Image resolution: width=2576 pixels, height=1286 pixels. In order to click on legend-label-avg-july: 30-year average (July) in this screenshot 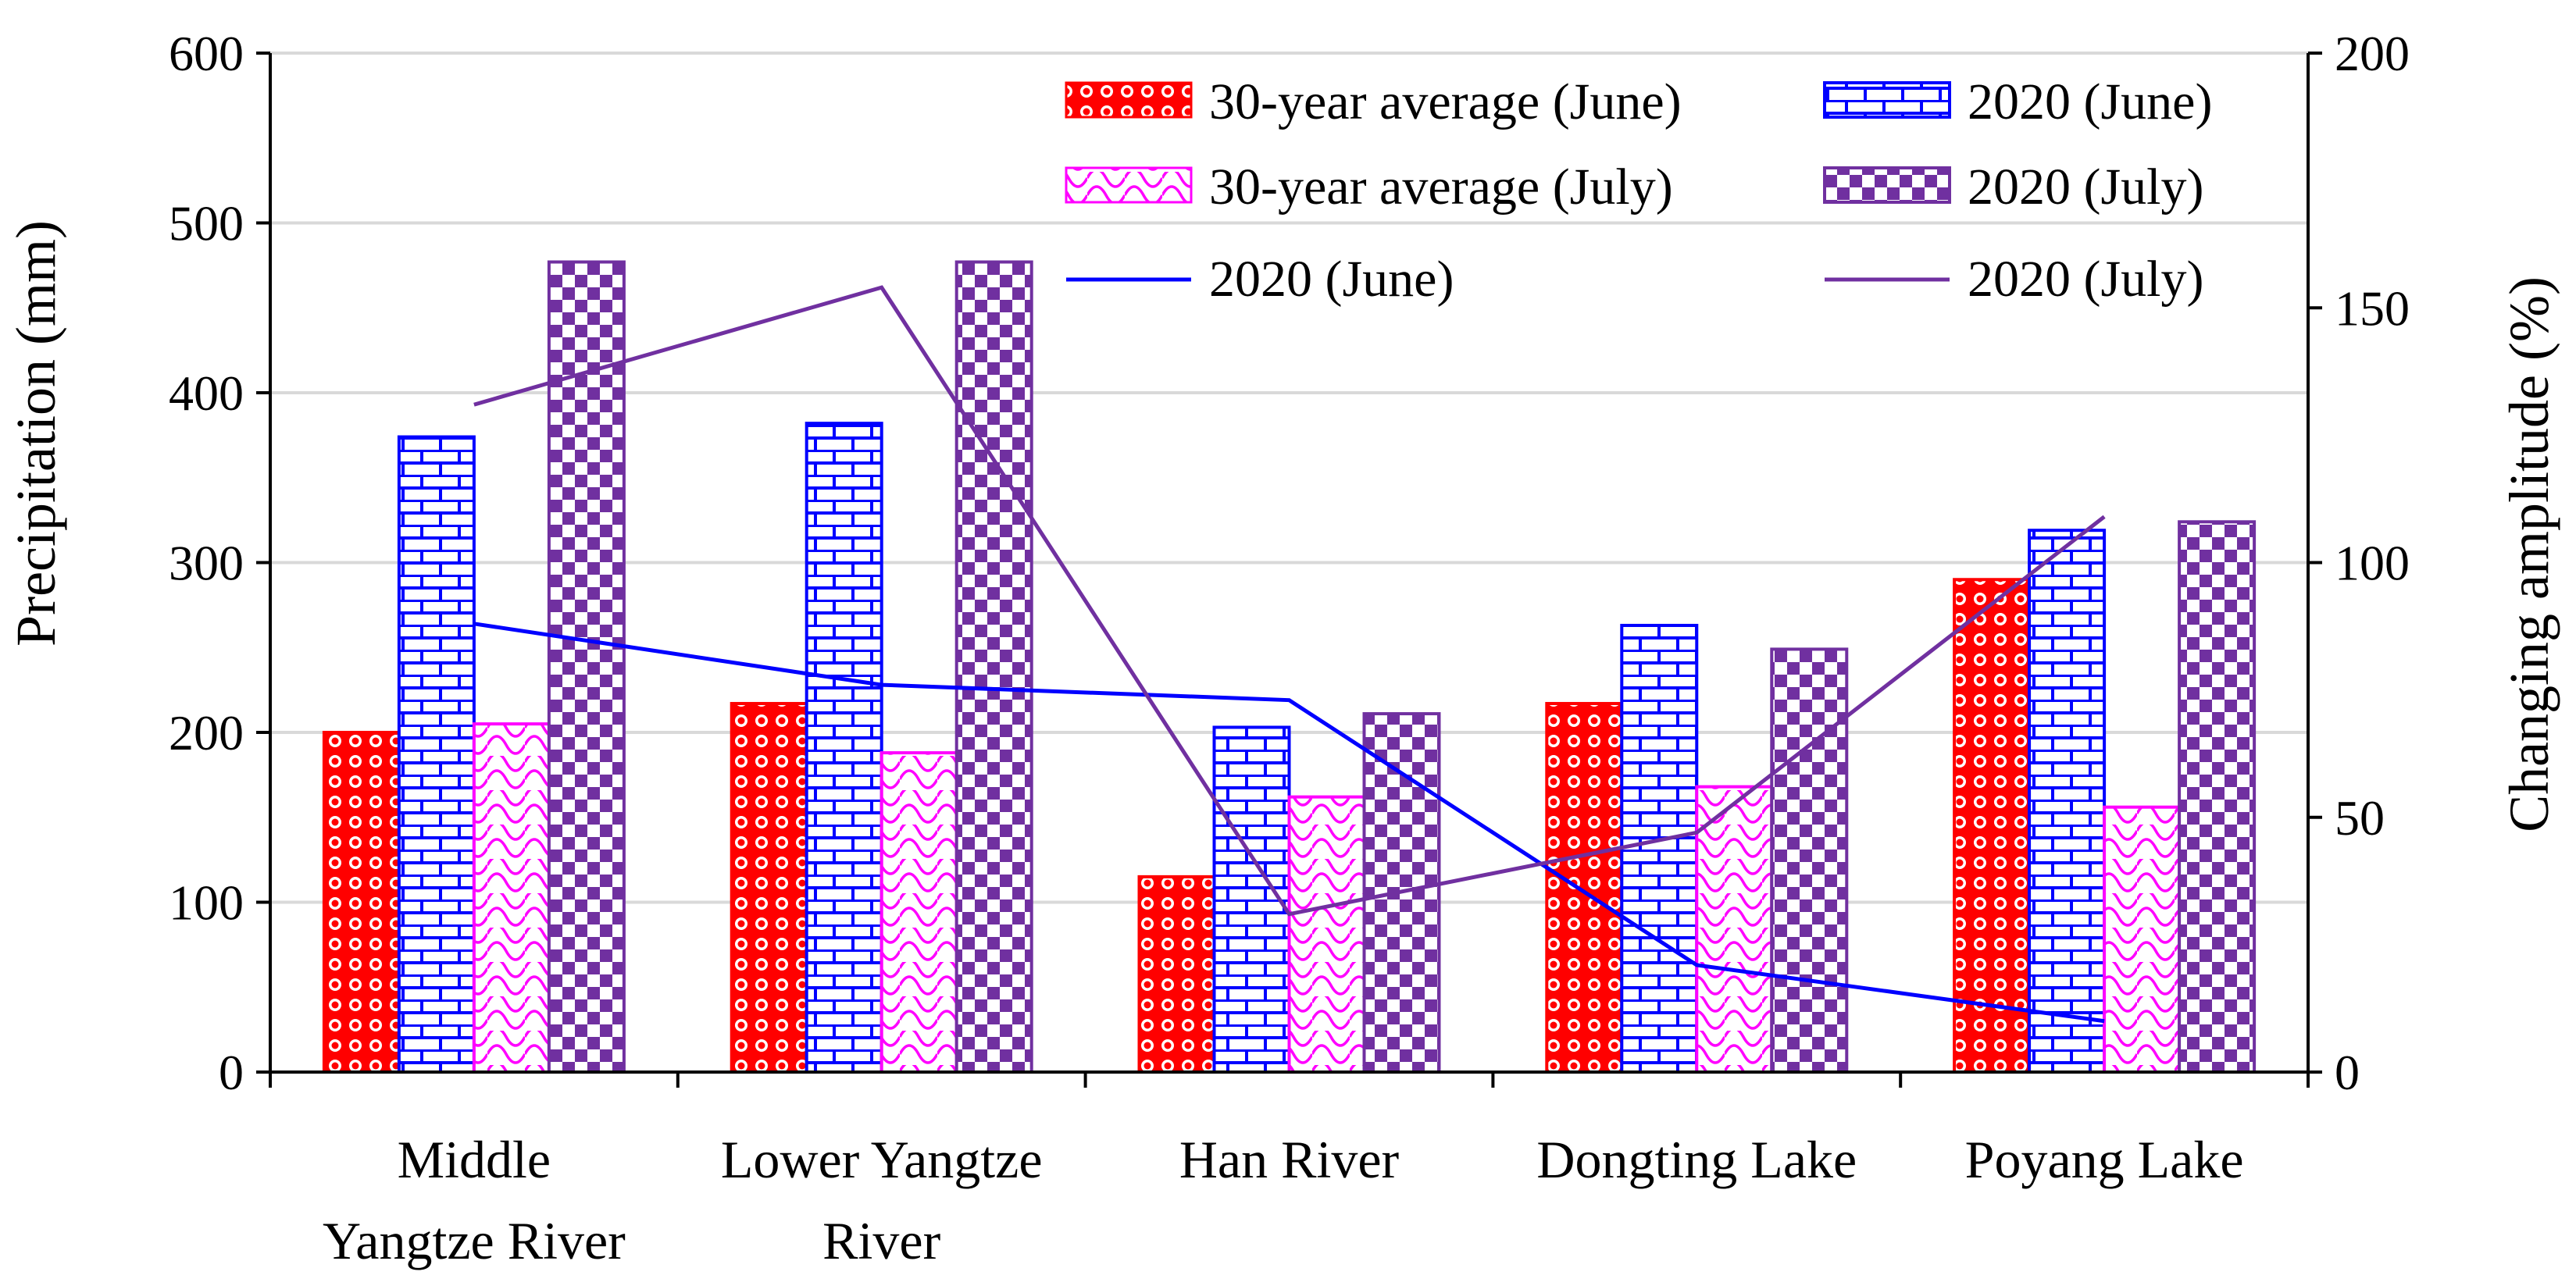, I will do `click(1441, 187)`.